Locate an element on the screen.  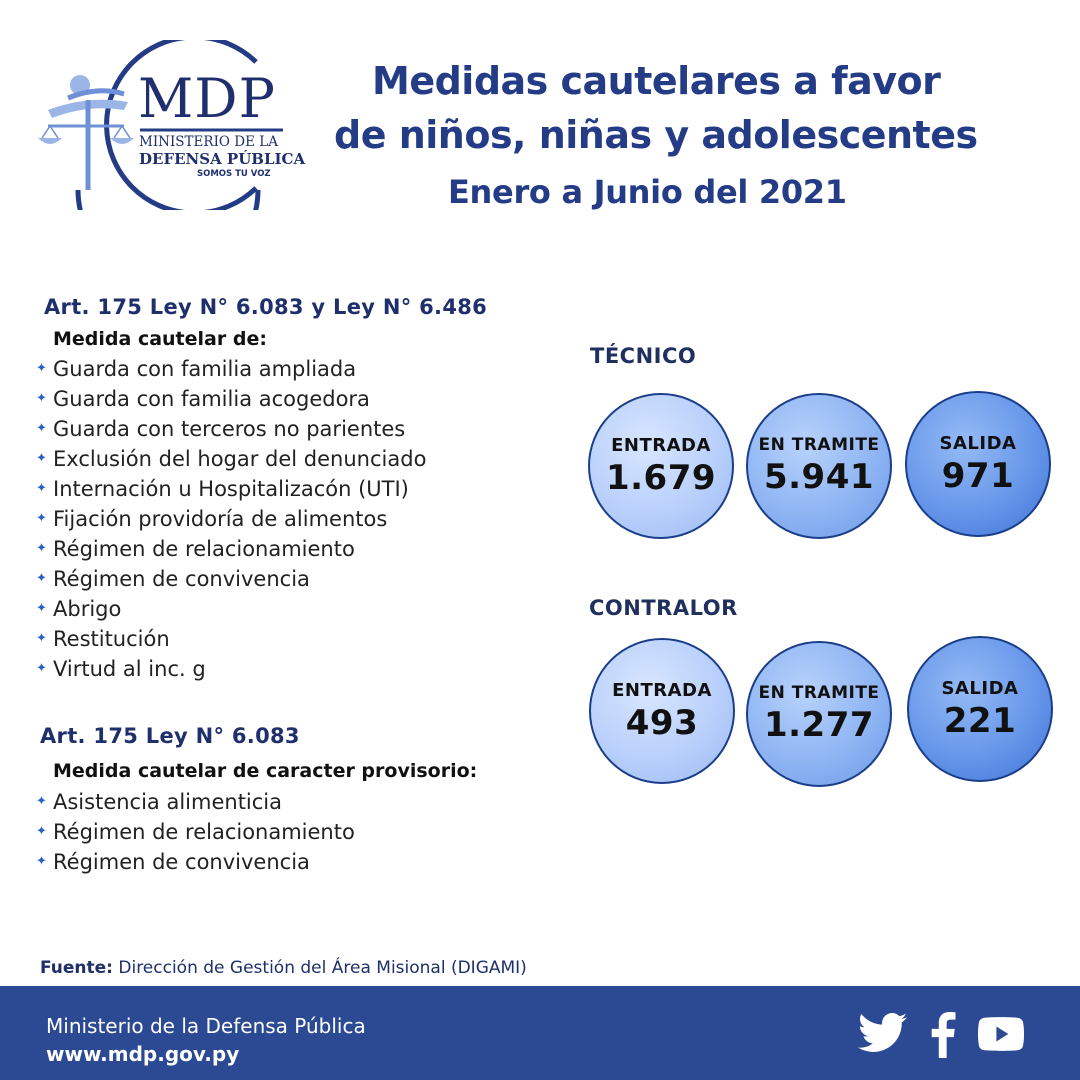
list-item-text: Guarda con terceros no parientes is located at coordinates (229, 429).